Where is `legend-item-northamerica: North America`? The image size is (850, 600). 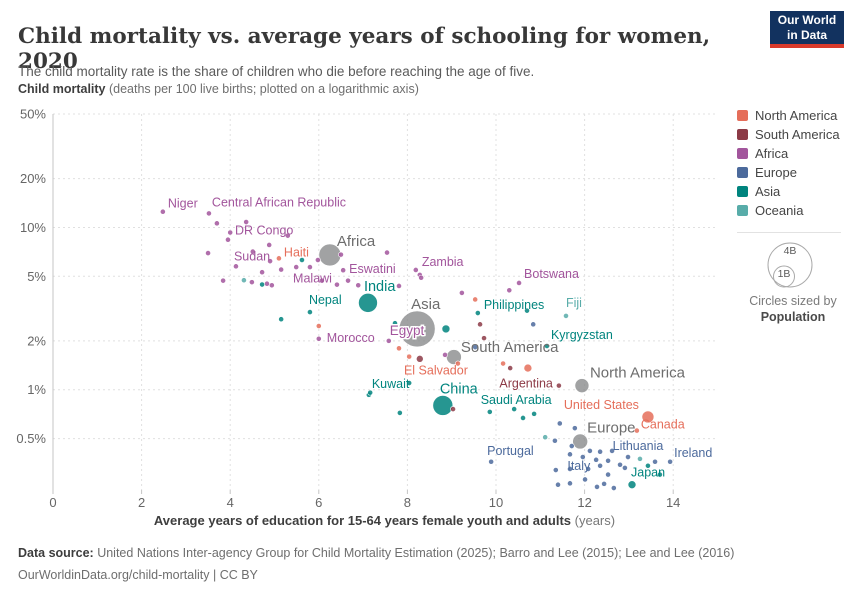 legend-item-northamerica: North America is located at coordinates (792, 115).